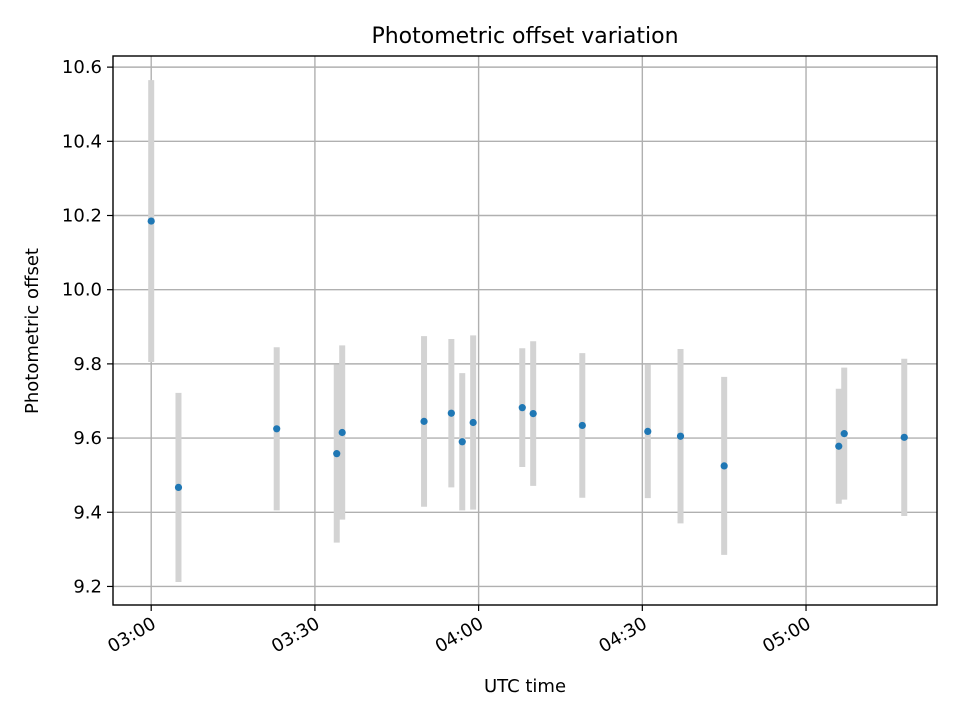  What do you see at coordinates (87, 512) in the screenshot?
I see `y-tick-label: 9.4` at bounding box center [87, 512].